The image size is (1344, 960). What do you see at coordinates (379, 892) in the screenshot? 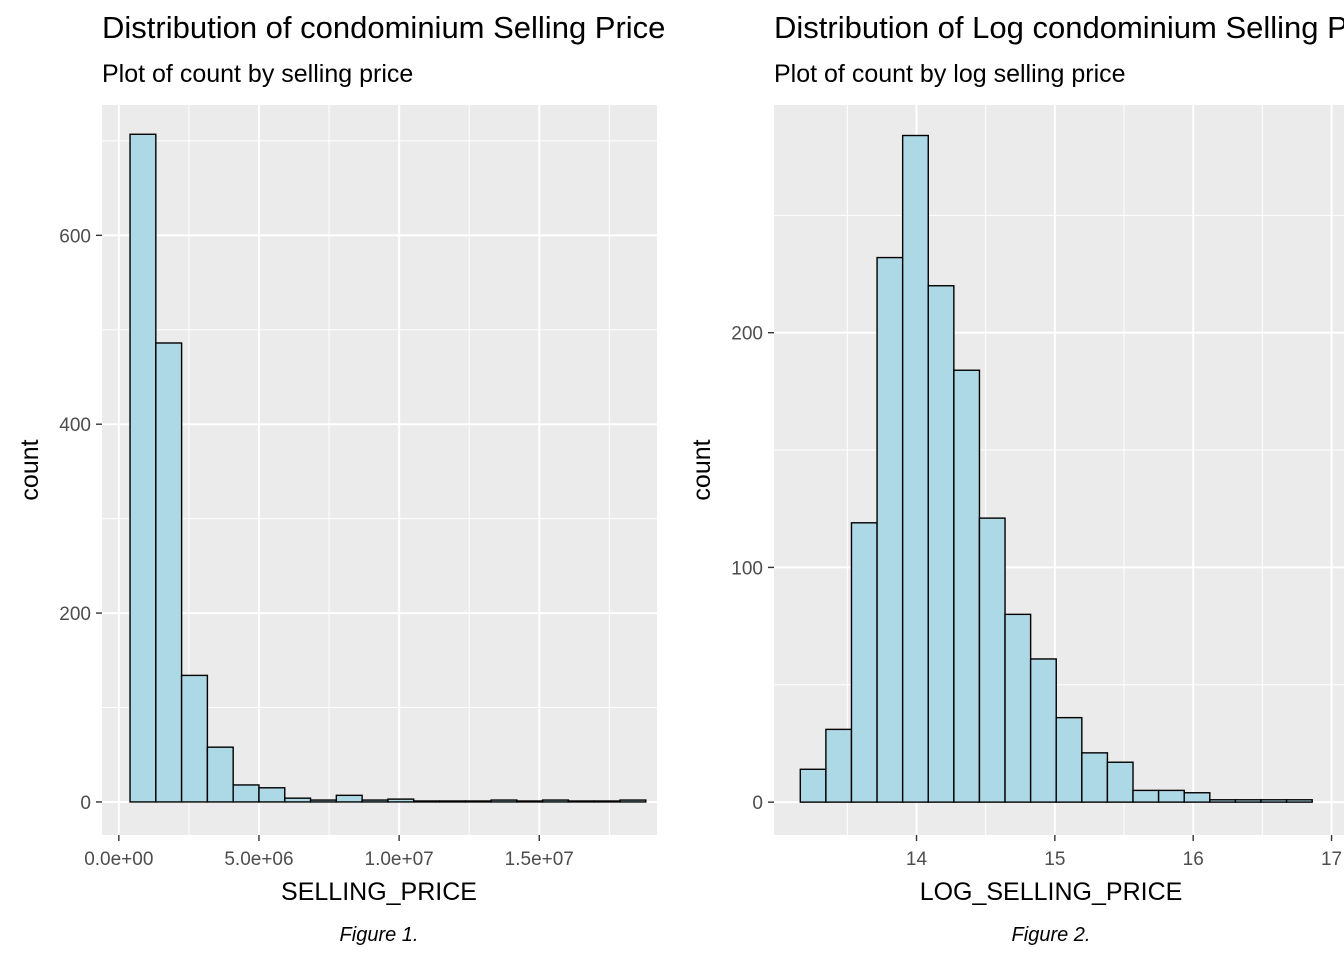
I see `x-axis-label: SELLING_PRICE` at bounding box center [379, 892].